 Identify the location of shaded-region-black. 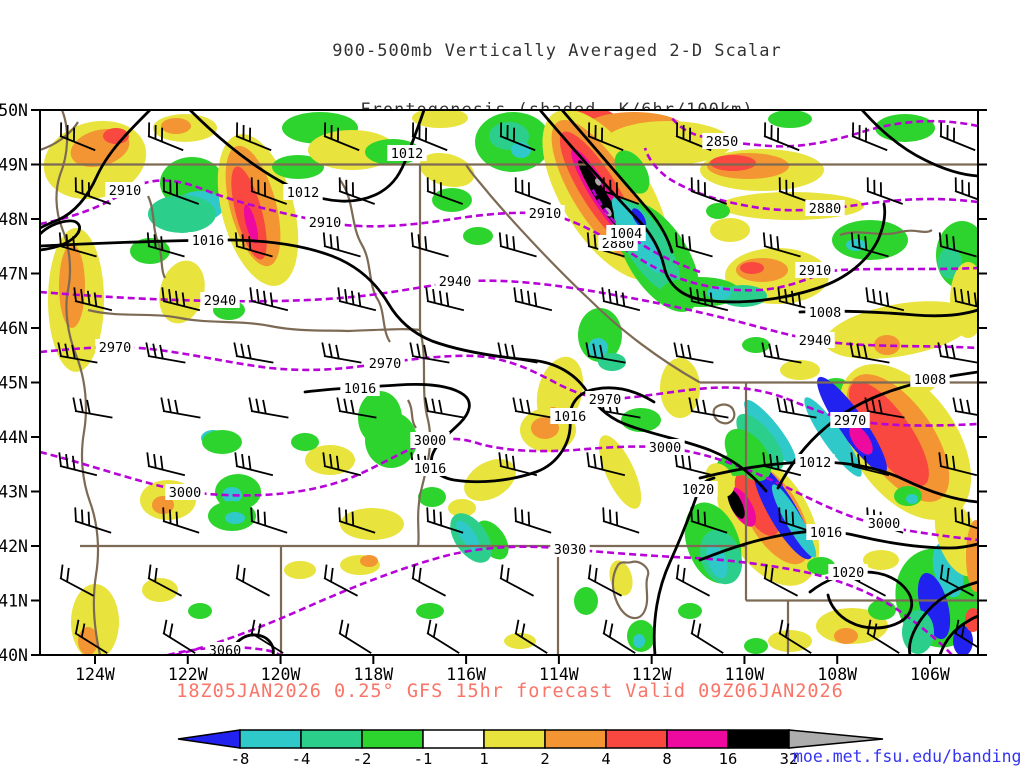
(736, 504).